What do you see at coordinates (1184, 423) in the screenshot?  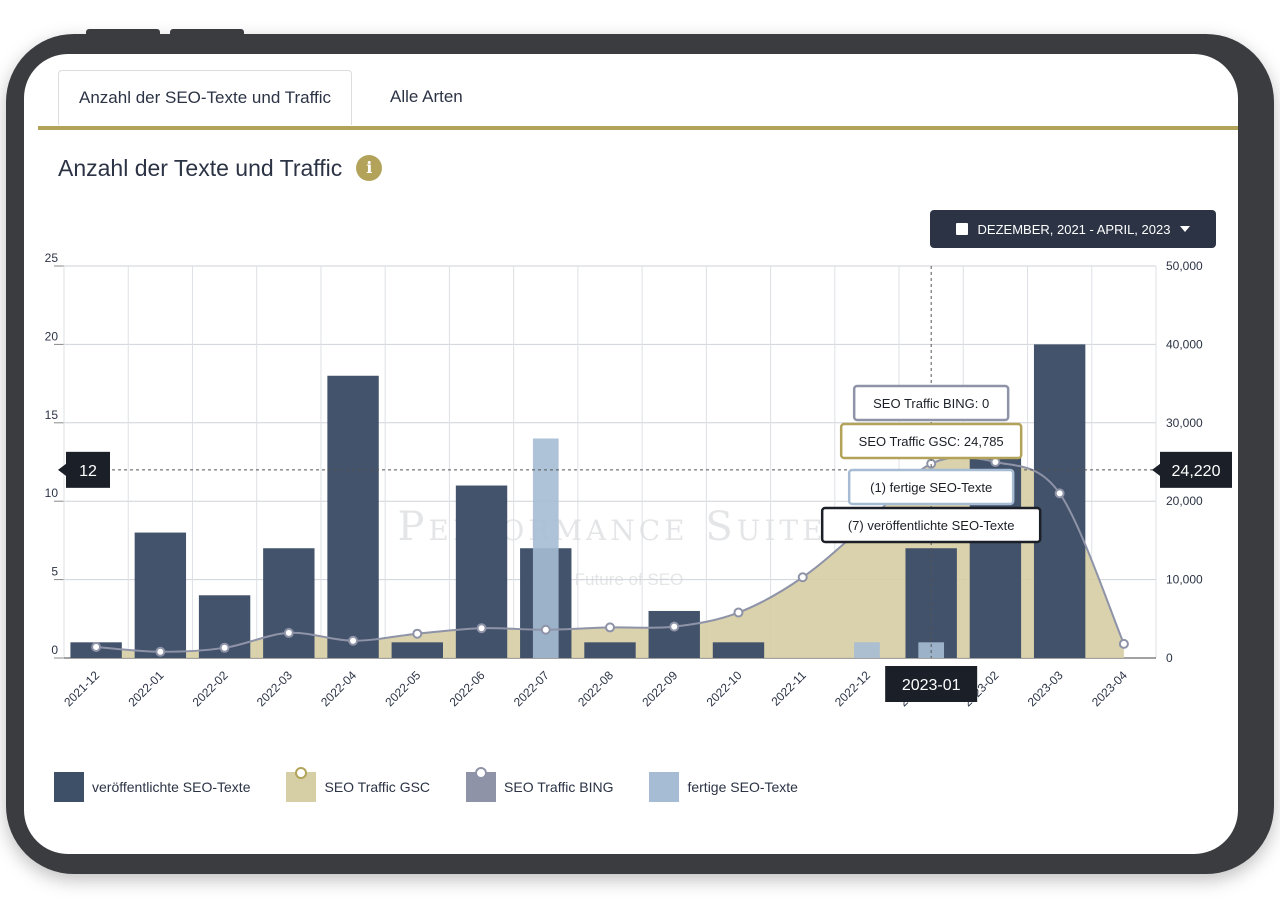 I see `right-tick-label: 30,000` at bounding box center [1184, 423].